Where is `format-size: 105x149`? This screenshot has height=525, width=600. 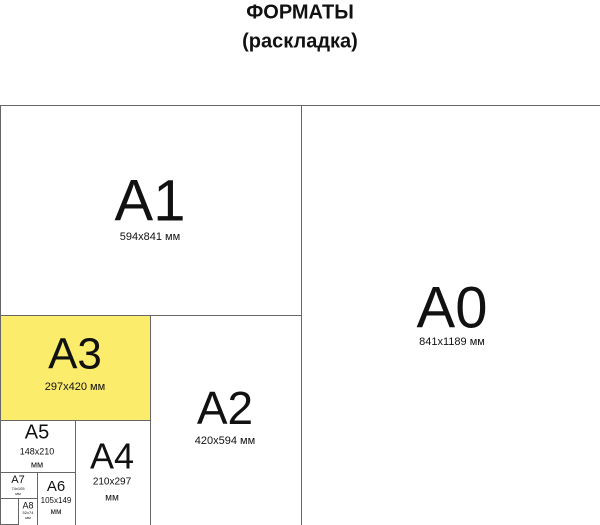
format-size: 105x149 is located at coordinates (56, 500).